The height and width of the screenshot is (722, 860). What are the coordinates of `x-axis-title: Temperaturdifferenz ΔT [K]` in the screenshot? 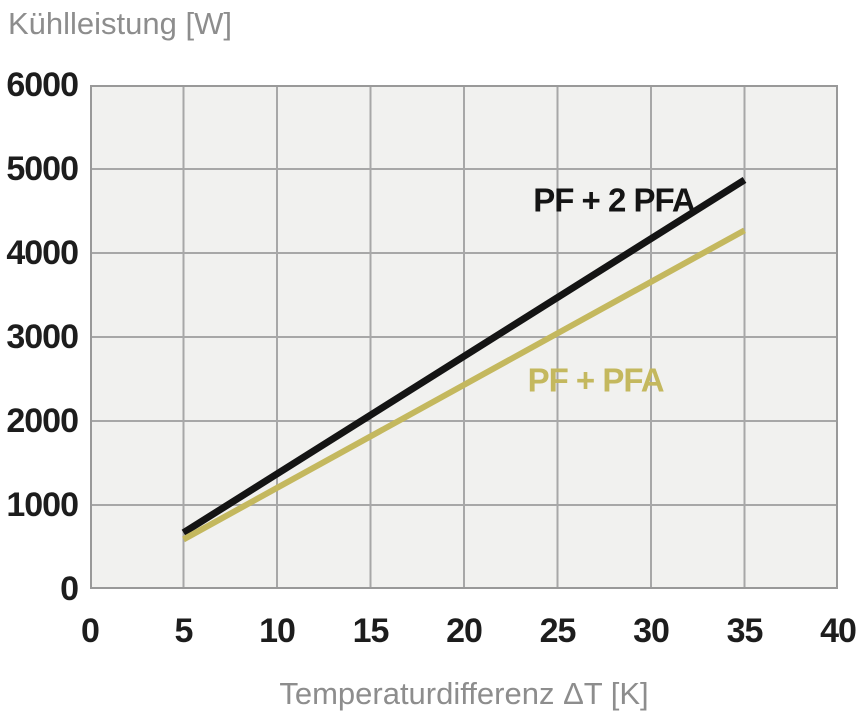 It's located at (464, 693).